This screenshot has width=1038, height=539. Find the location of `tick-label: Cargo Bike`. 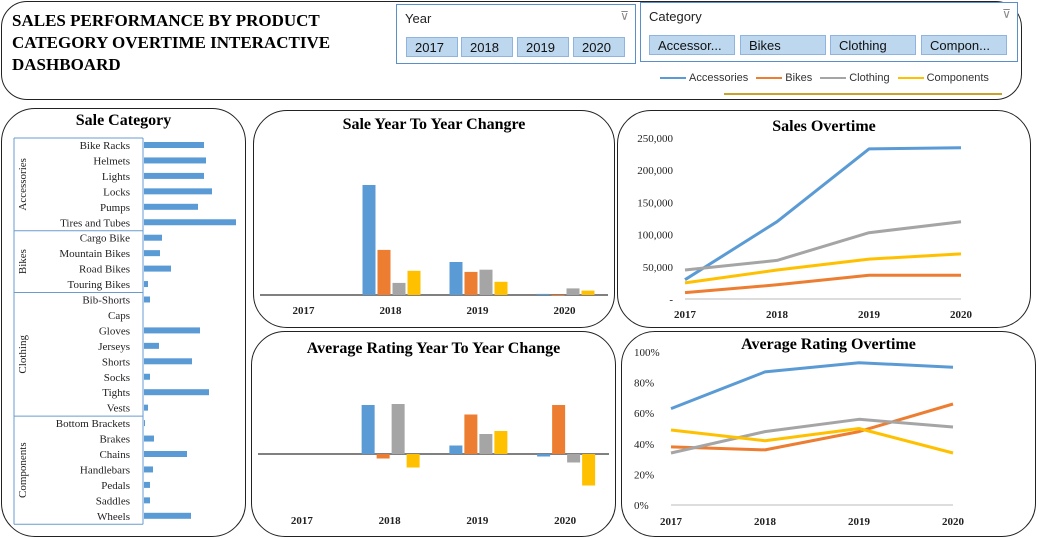

tick-label: Cargo Bike is located at coordinates (105, 239).